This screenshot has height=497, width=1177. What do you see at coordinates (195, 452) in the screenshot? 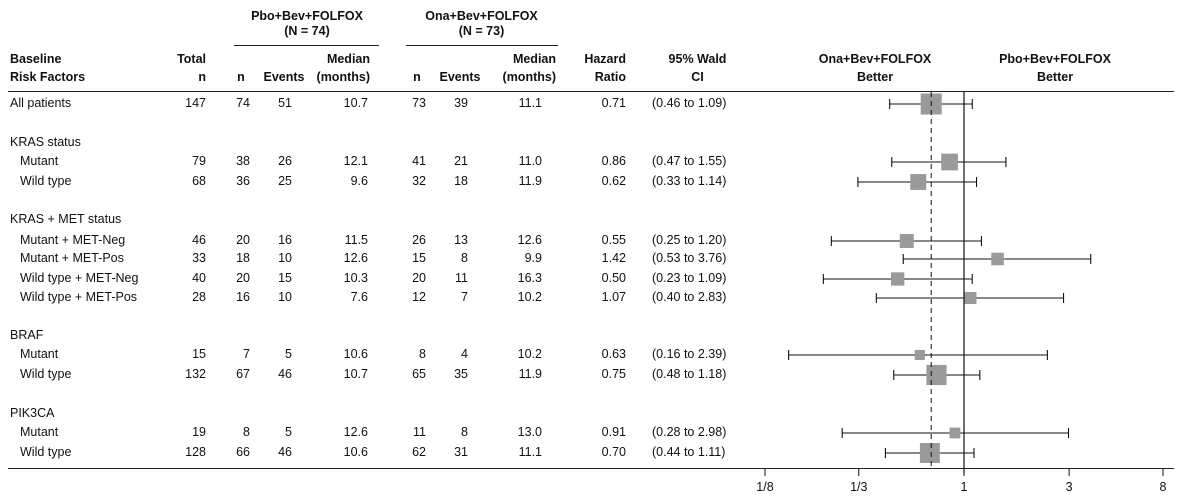
I see `cell-total: 128` at bounding box center [195, 452].